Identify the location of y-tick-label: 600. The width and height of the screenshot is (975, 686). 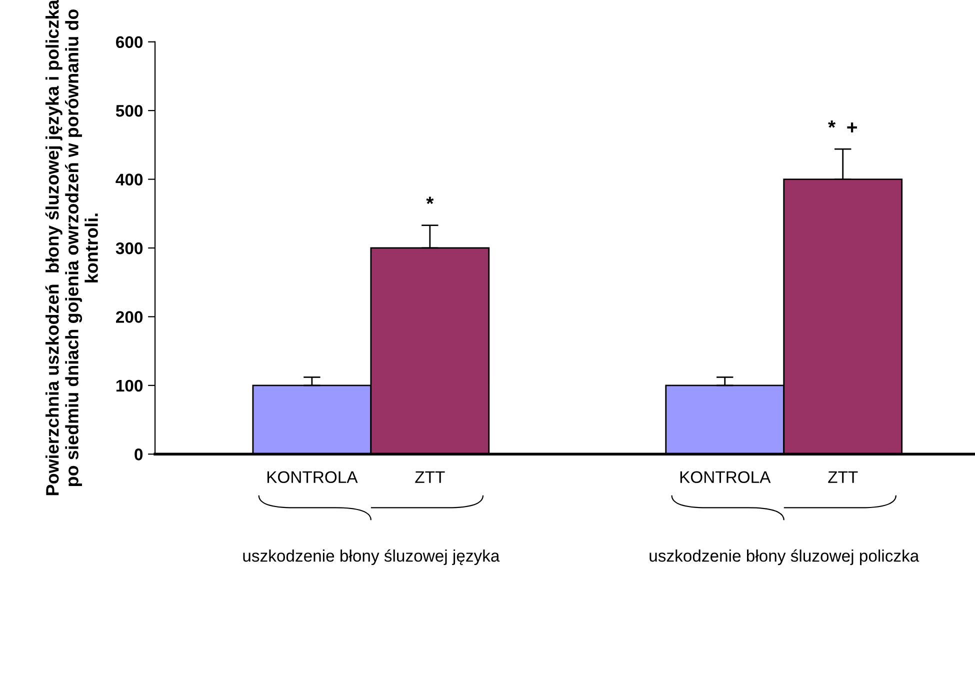
(129, 42).